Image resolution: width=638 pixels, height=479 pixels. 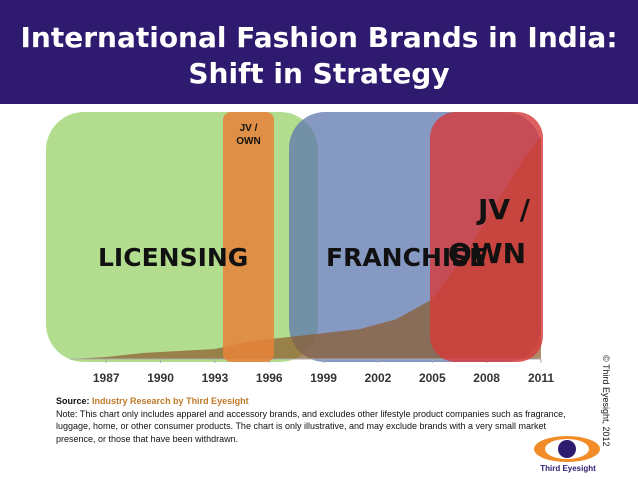 I want to click on jv-own-early-label: JV / OWN, so click(x=248, y=135).